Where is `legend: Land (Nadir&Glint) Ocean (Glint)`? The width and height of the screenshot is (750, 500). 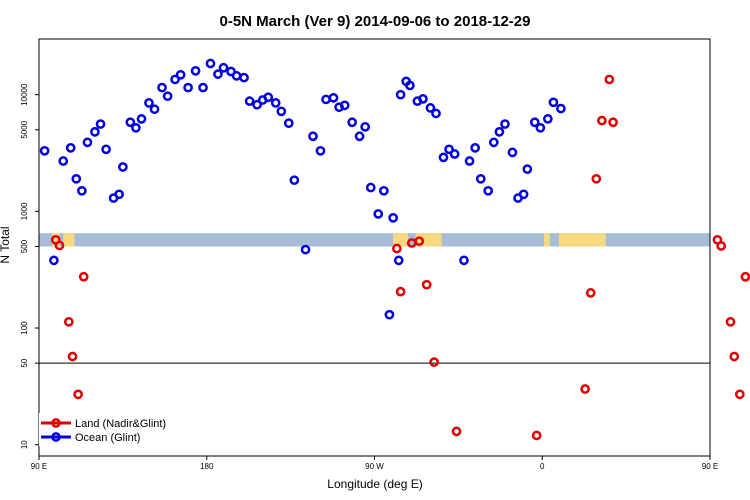
legend: Land (Nadir&Glint) Ocean (Glint) is located at coordinates (112, 429).